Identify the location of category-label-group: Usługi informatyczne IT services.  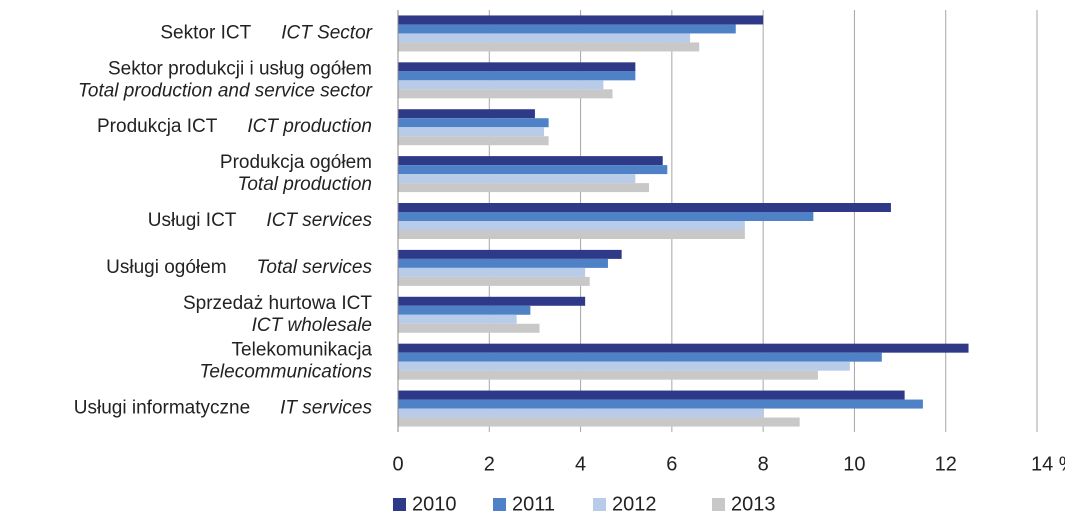
(223, 408).